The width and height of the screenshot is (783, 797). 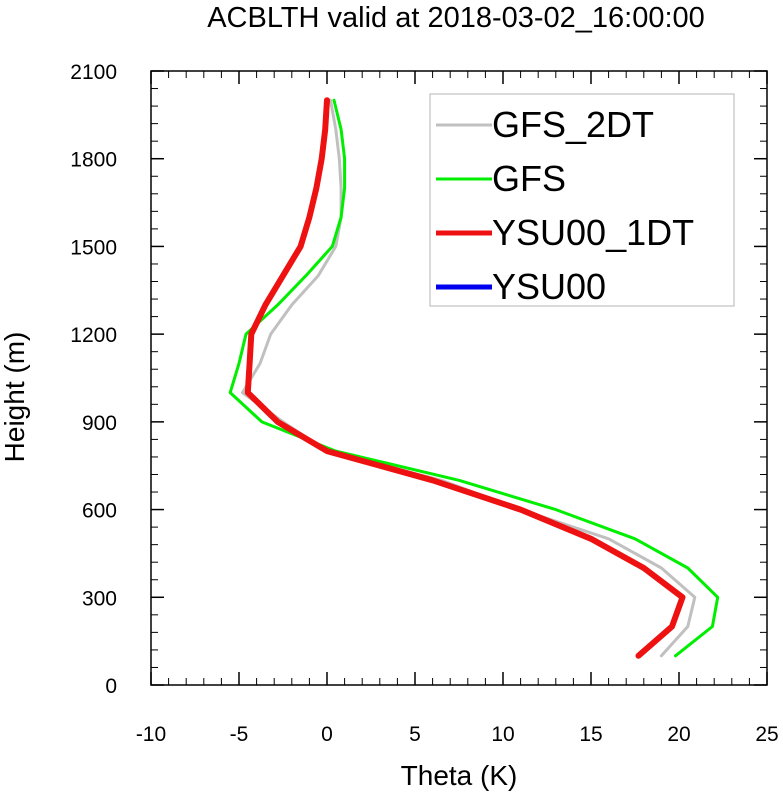 I want to click on x-tick-label: 15, so click(x=590, y=734).